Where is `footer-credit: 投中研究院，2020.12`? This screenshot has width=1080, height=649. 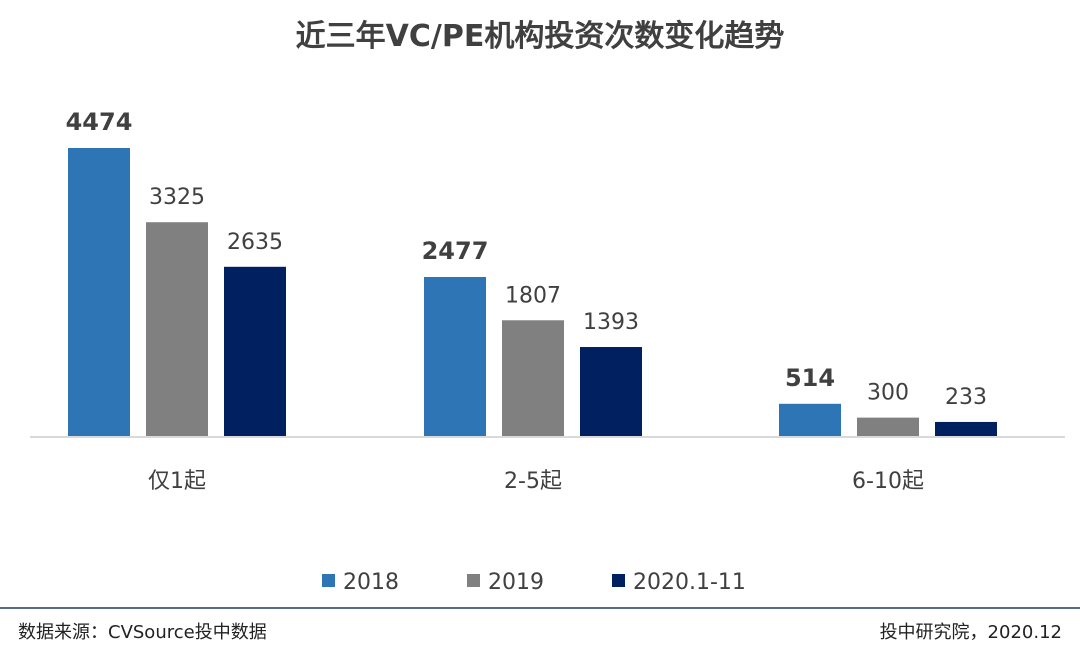 footer-credit: 投中研究院，2020.12 is located at coordinates (971, 632).